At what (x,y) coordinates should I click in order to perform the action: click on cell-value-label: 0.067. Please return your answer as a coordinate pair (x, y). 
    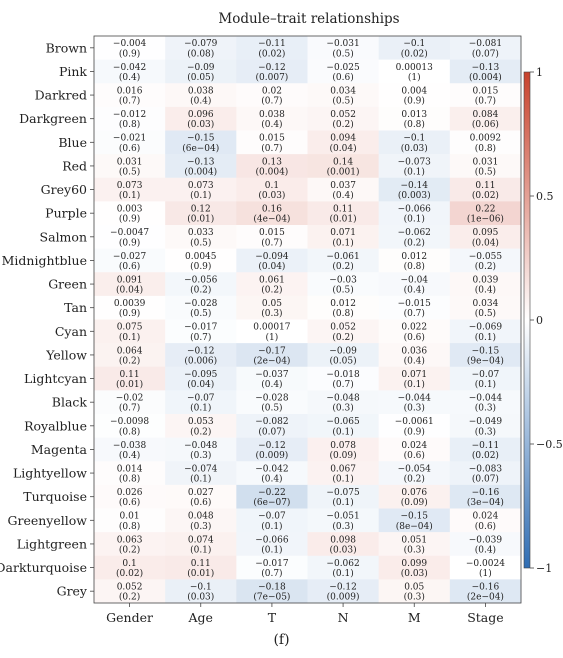
    Looking at the image, I should click on (343, 469).